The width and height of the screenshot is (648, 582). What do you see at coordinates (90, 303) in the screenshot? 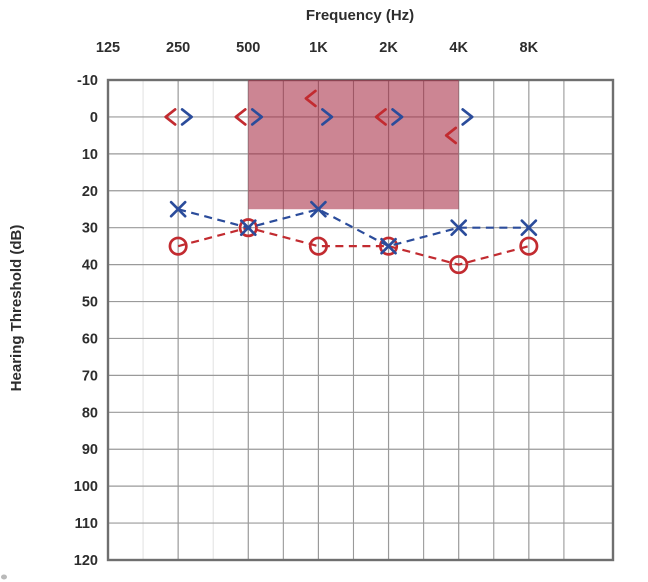
I see `y-tick-label: 50` at bounding box center [90, 303].